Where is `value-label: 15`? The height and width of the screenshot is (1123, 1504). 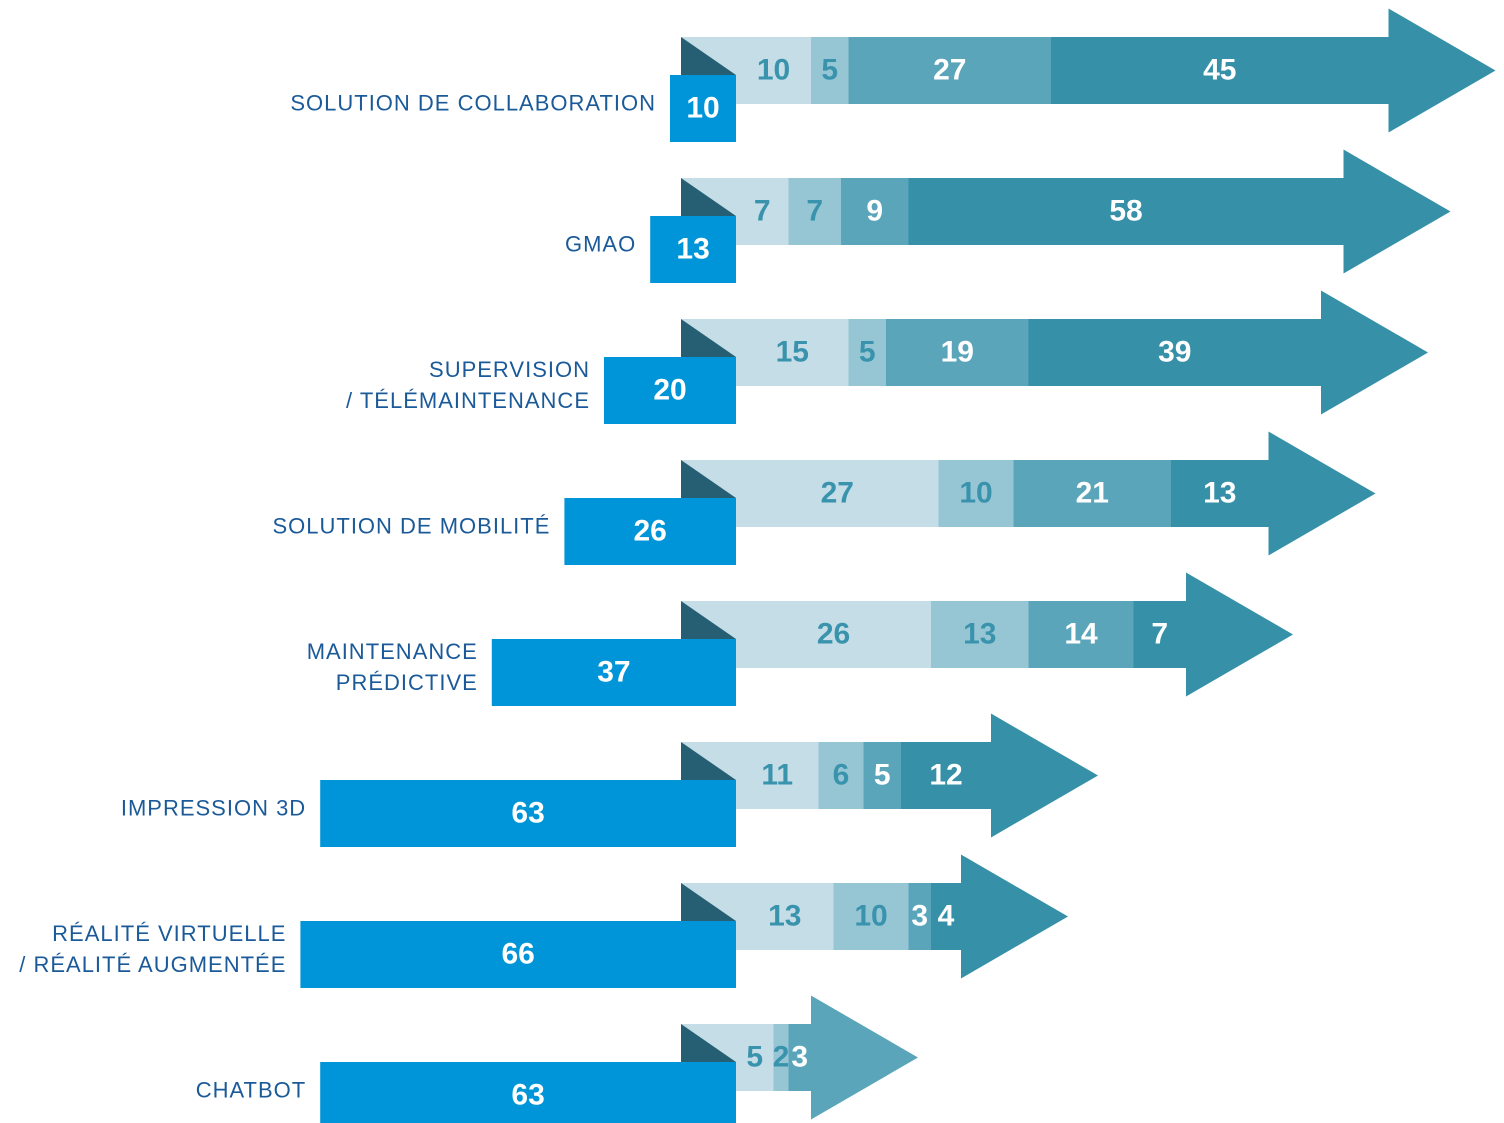 value-label: 15 is located at coordinates (792, 351).